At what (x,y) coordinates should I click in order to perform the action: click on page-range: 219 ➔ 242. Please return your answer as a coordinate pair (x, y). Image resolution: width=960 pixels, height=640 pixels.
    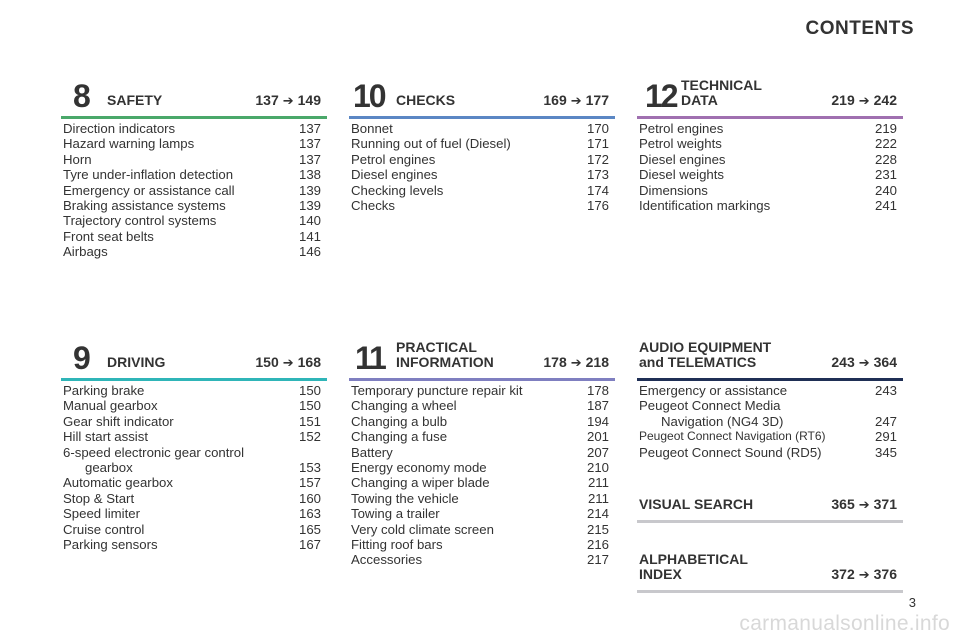
    Looking at the image, I should click on (864, 100).